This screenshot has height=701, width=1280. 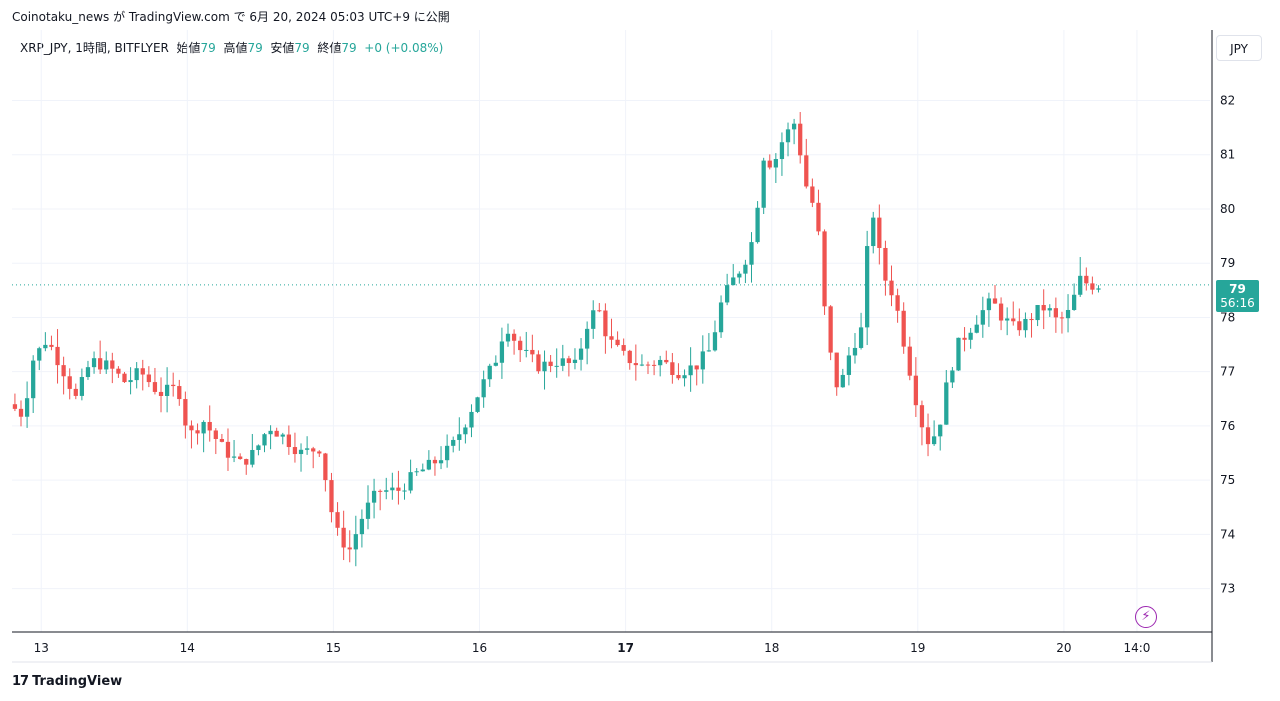 What do you see at coordinates (329, 48) in the screenshot?
I see `close-label: 終値` at bounding box center [329, 48].